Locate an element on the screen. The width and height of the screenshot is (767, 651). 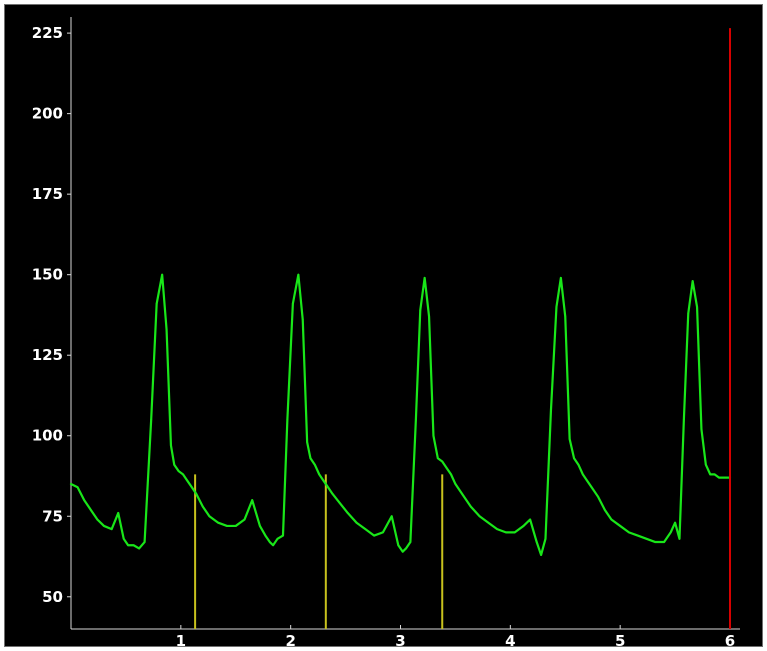
y-tick-label: 75 is located at coordinates (52, 516).